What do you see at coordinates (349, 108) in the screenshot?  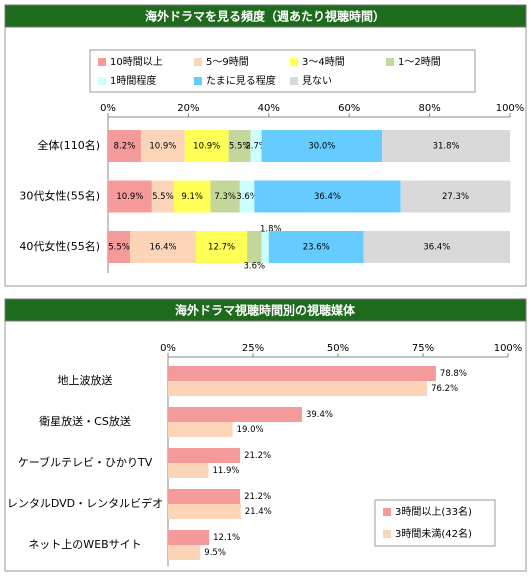 I see `x-tick-label: 60%` at bounding box center [349, 108].